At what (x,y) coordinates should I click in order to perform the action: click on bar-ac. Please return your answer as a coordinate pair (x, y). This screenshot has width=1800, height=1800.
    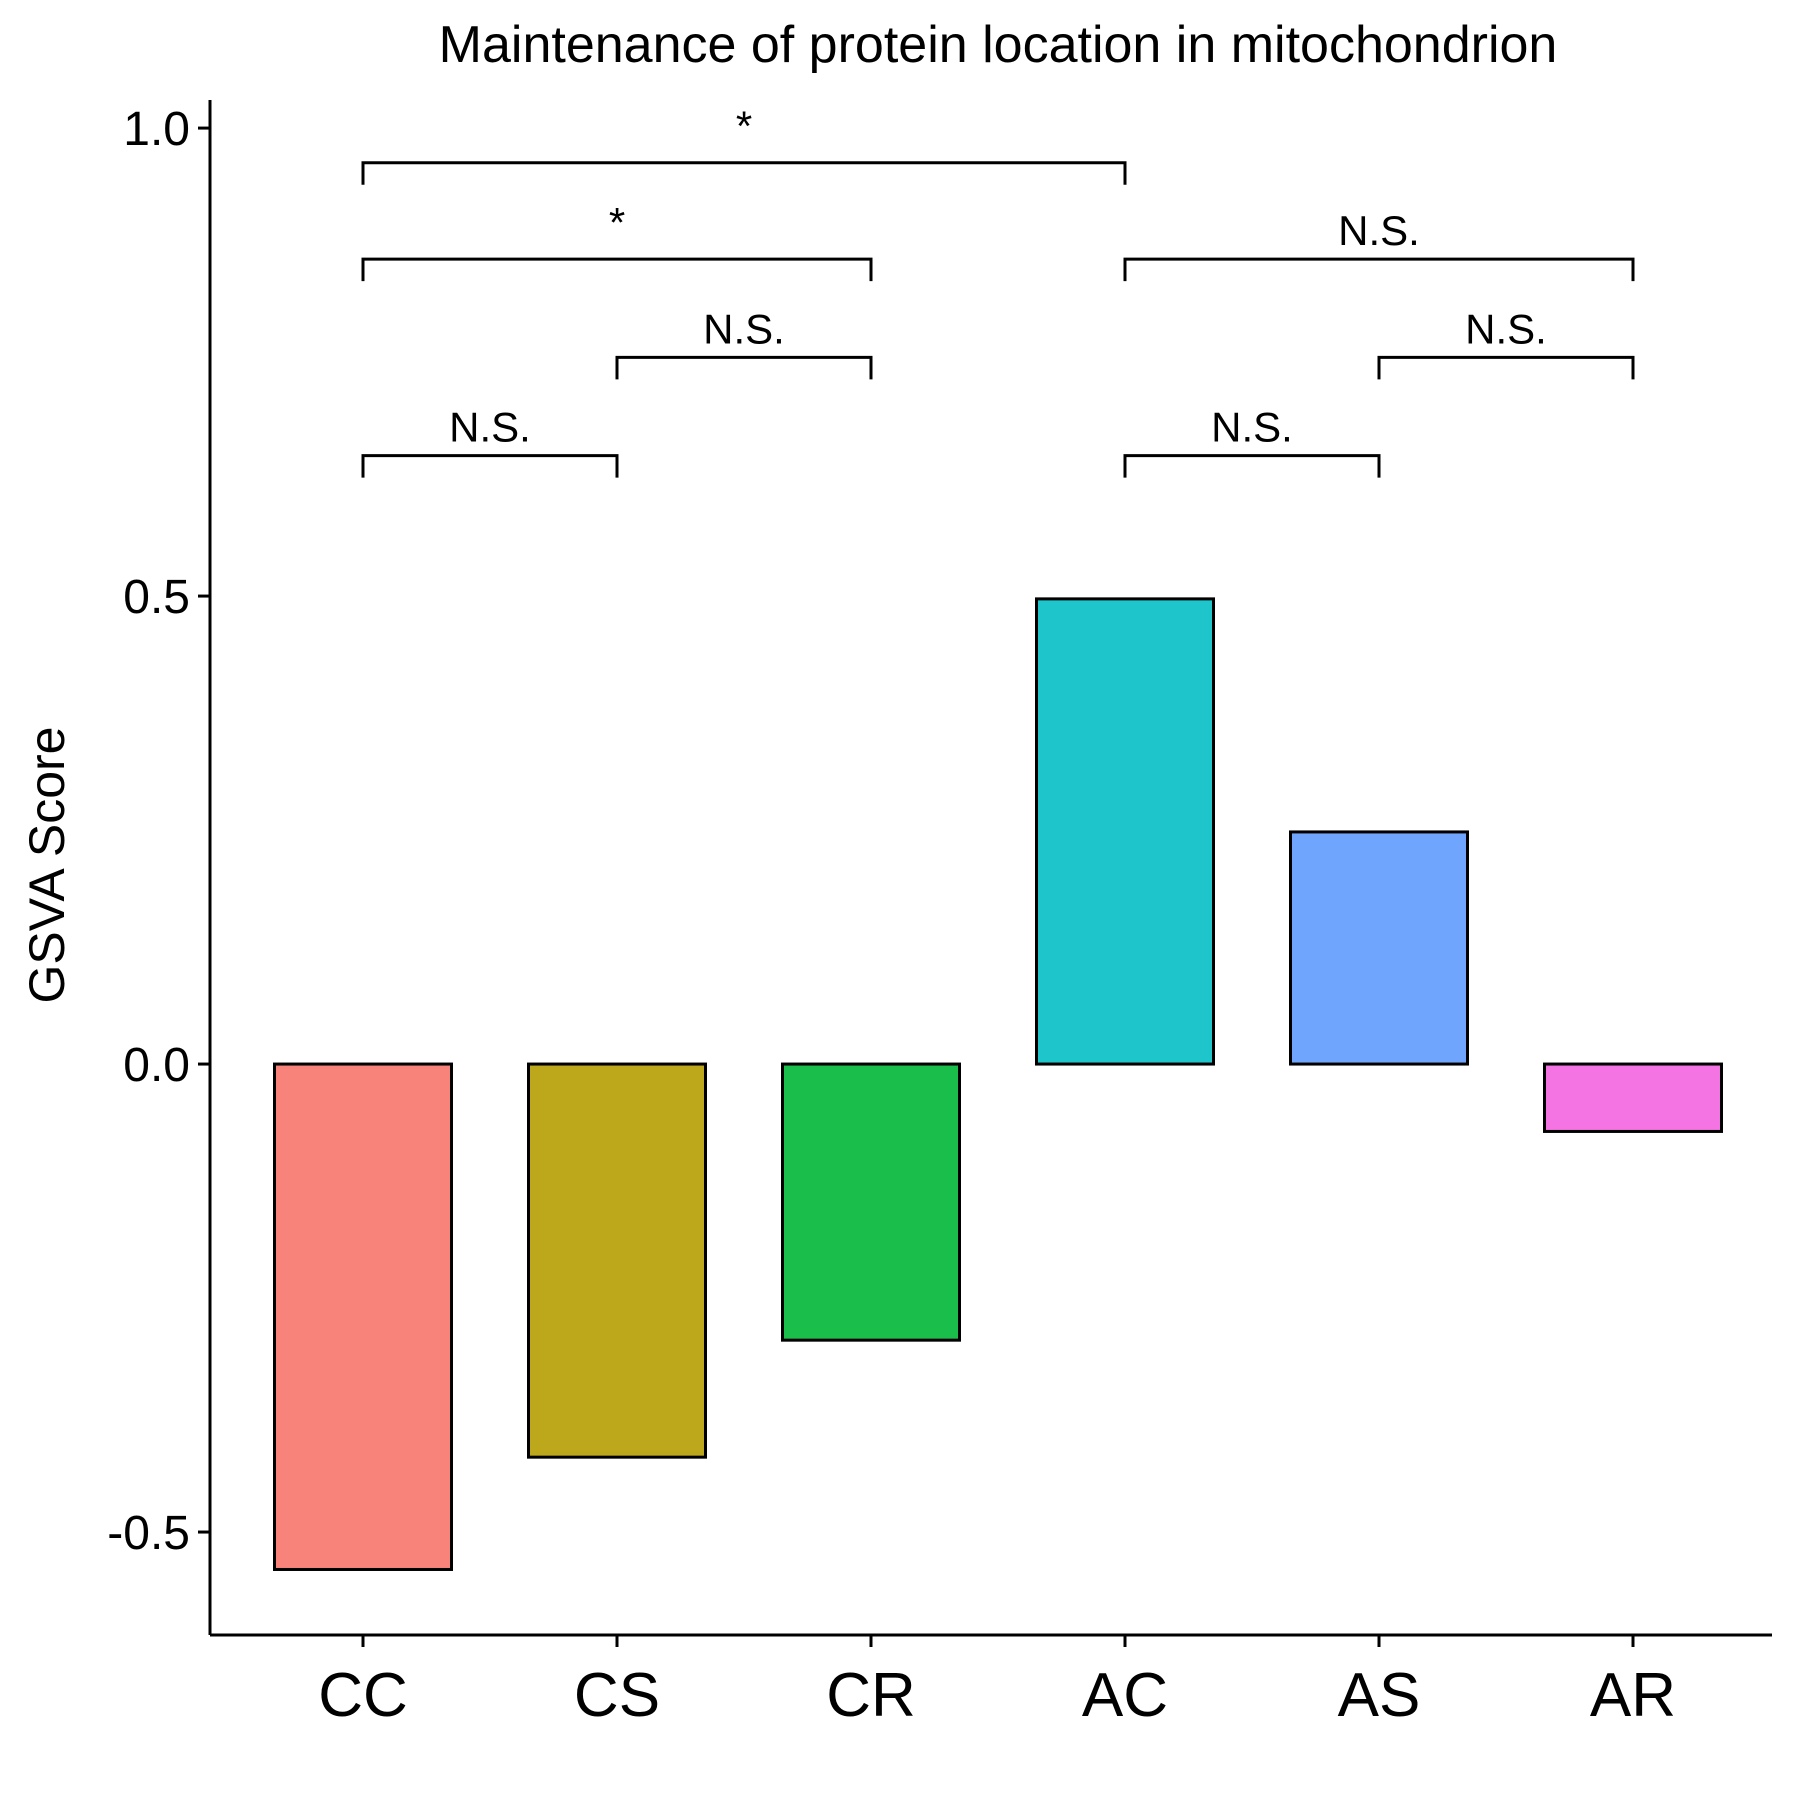
    Looking at the image, I should click on (1125, 831).